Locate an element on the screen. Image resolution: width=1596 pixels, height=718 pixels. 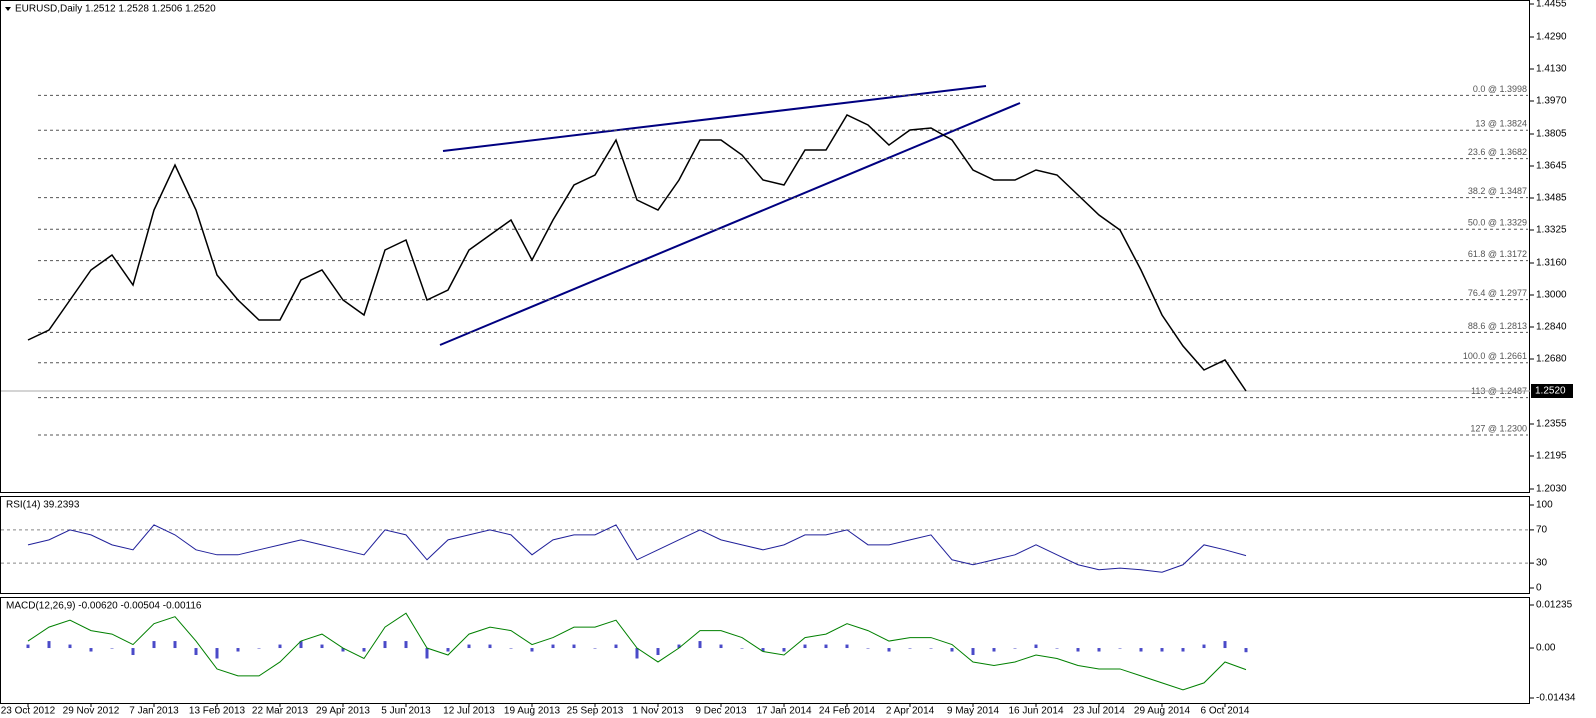
y-tick-label: 1.4290 is located at coordinates (1551, 37).